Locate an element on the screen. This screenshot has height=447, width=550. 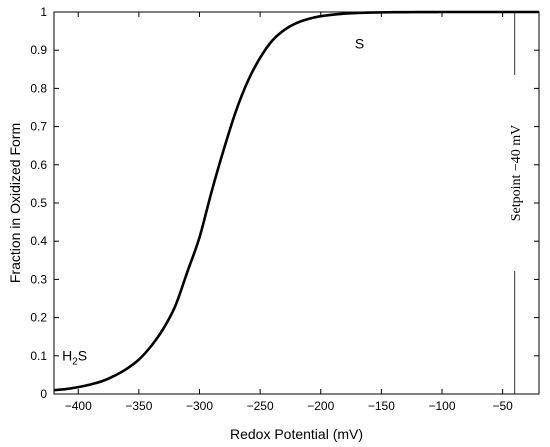
x-tick-label: −100 is located at coordinates (441, 406).